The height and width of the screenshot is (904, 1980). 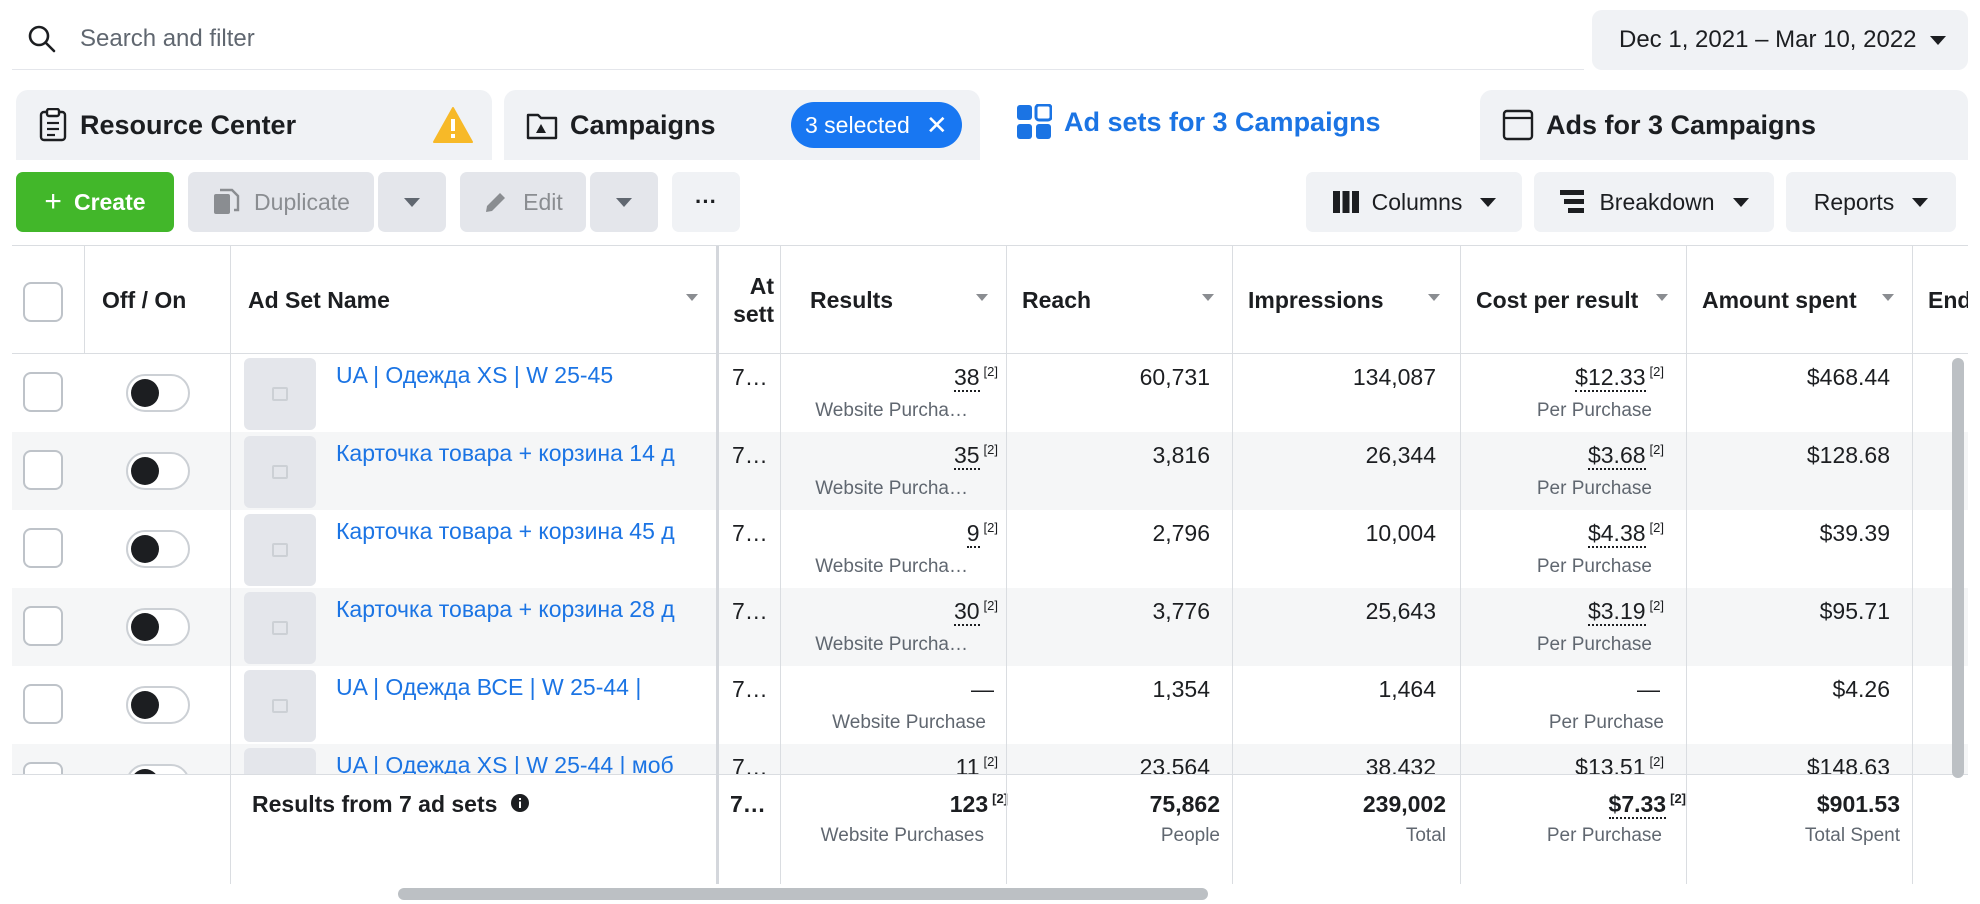 I want to click on results-footnote: [2], so click(x=990, y=605).